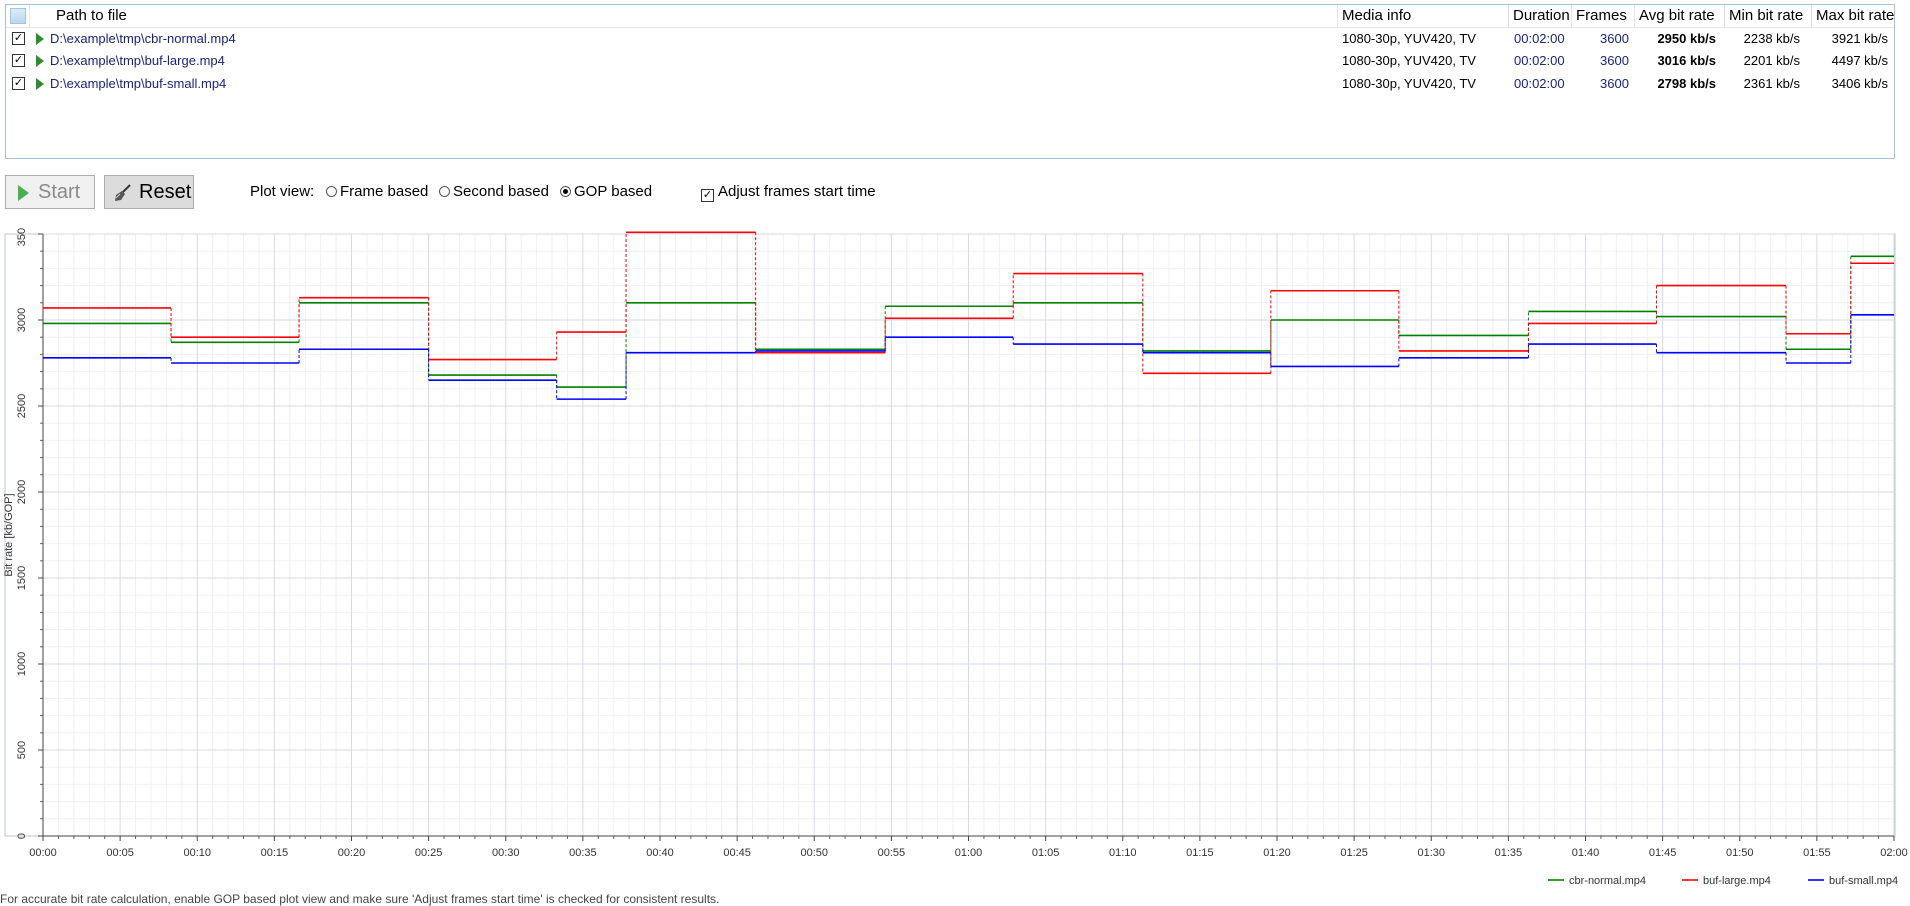 The width and height of the screenshot is (1910, 906). I want to click on x-tick-label: 00:45, so click(737, 853).